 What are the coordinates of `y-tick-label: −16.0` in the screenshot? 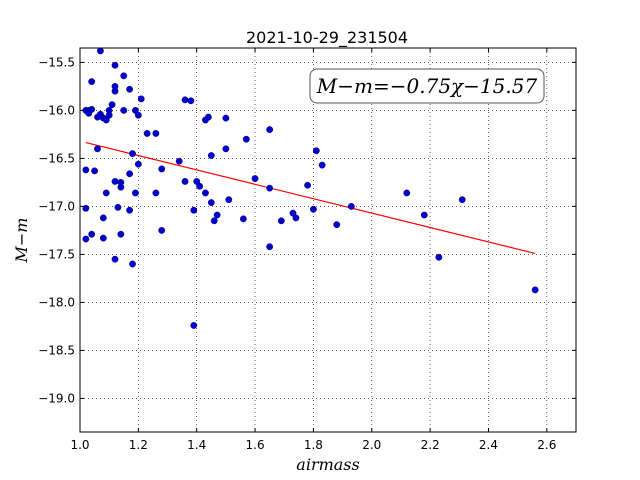 It's located at (56, 110).